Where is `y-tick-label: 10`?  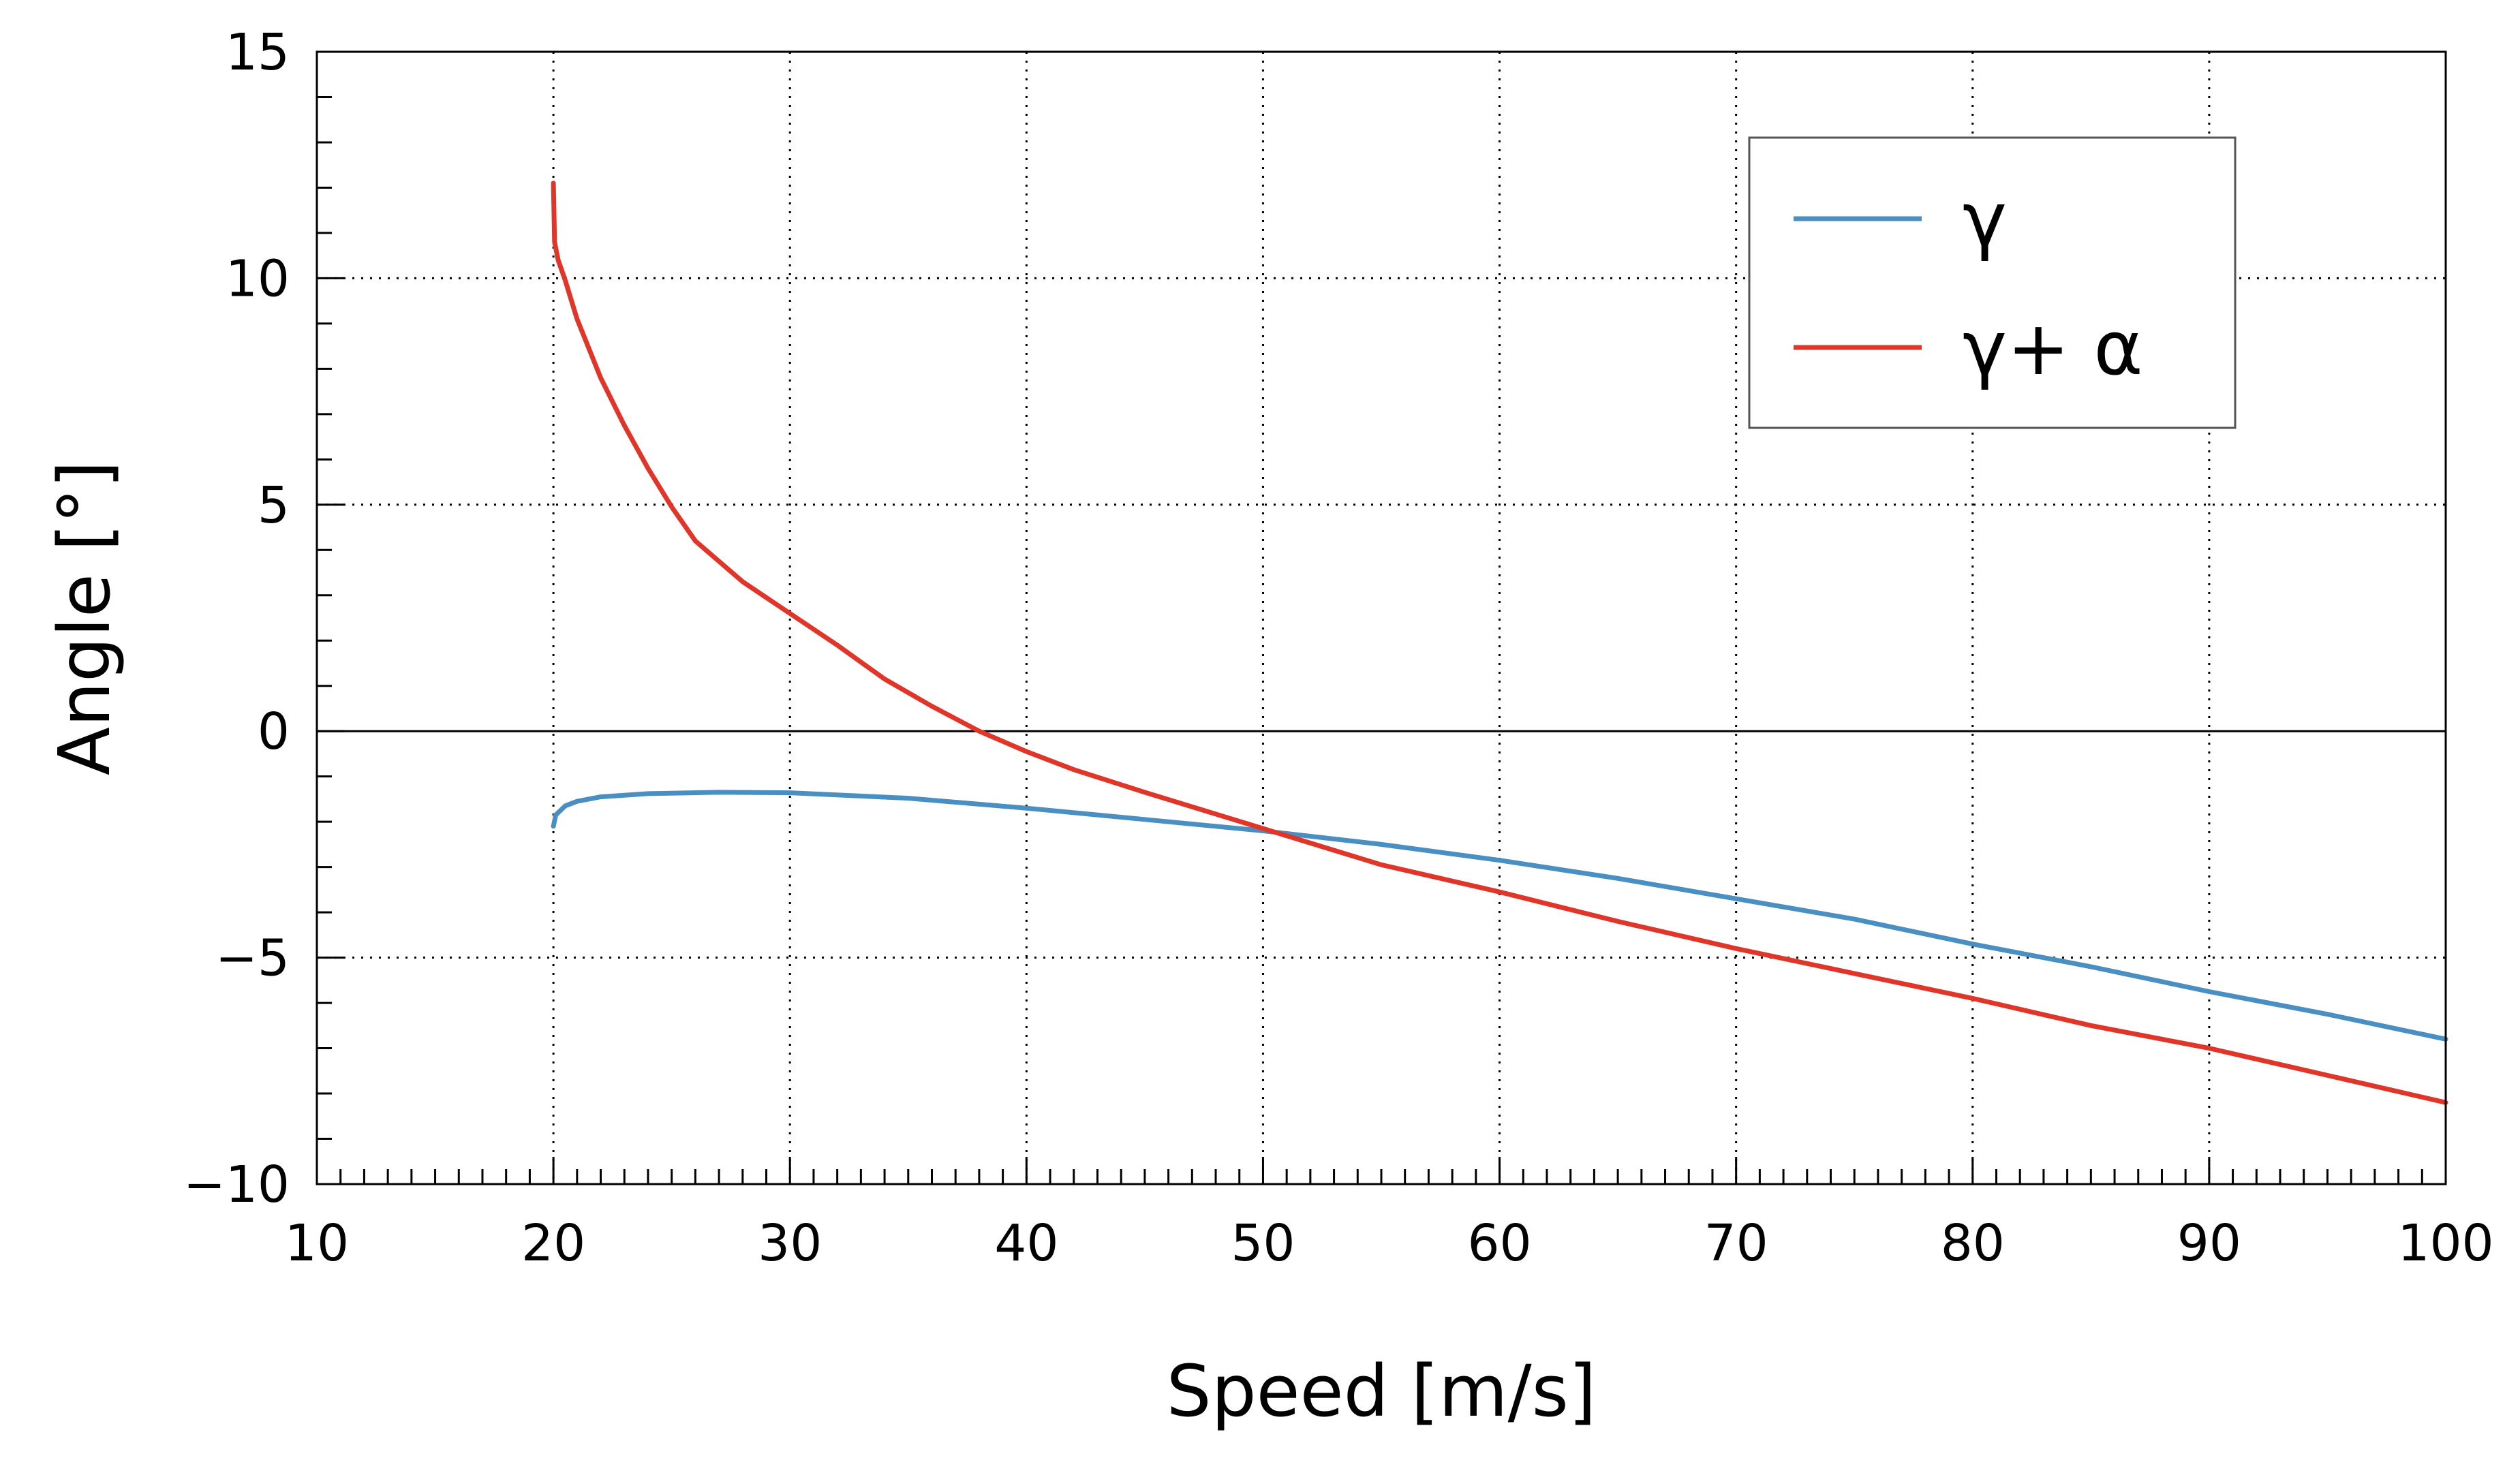
y-tick-label: 10 is located at coordinates (258, 278).